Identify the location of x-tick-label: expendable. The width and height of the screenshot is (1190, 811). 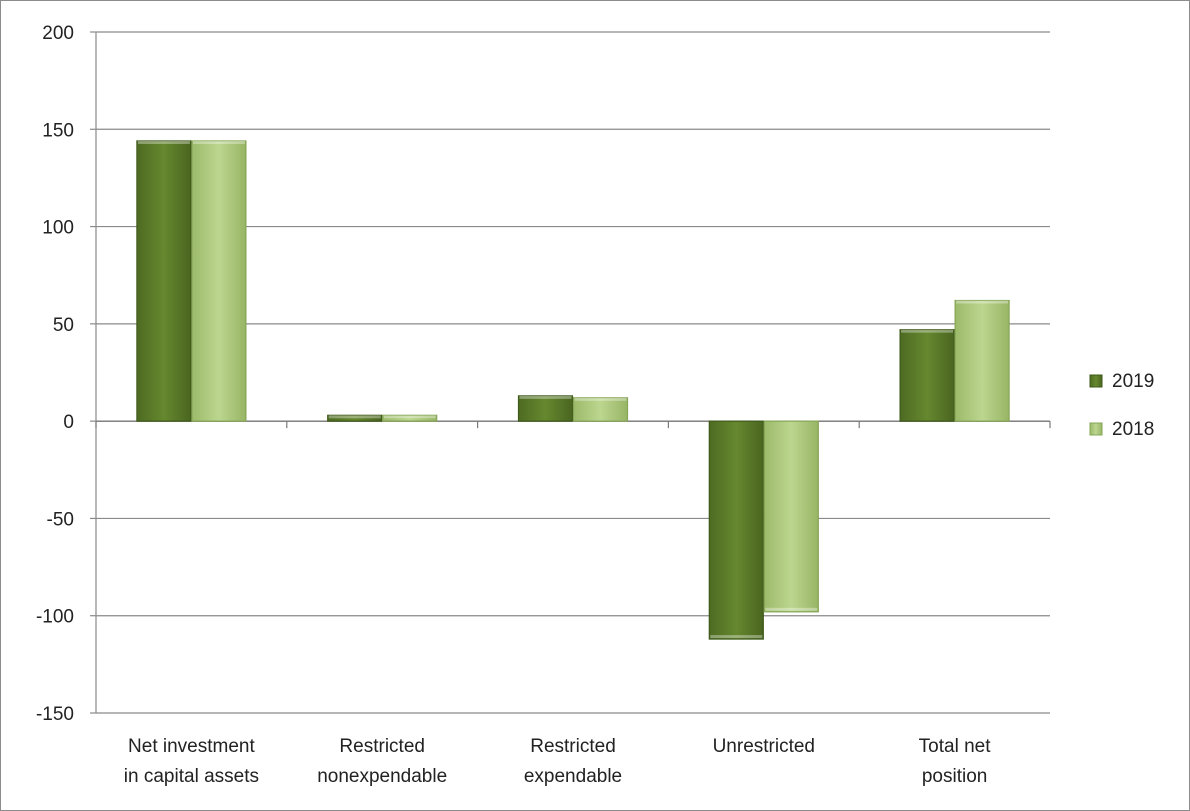
(573, 776).